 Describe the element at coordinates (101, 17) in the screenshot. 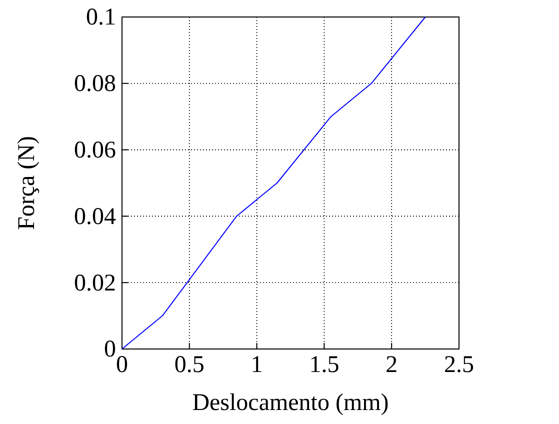

I see `y-tick-label: 0.1` at that location.